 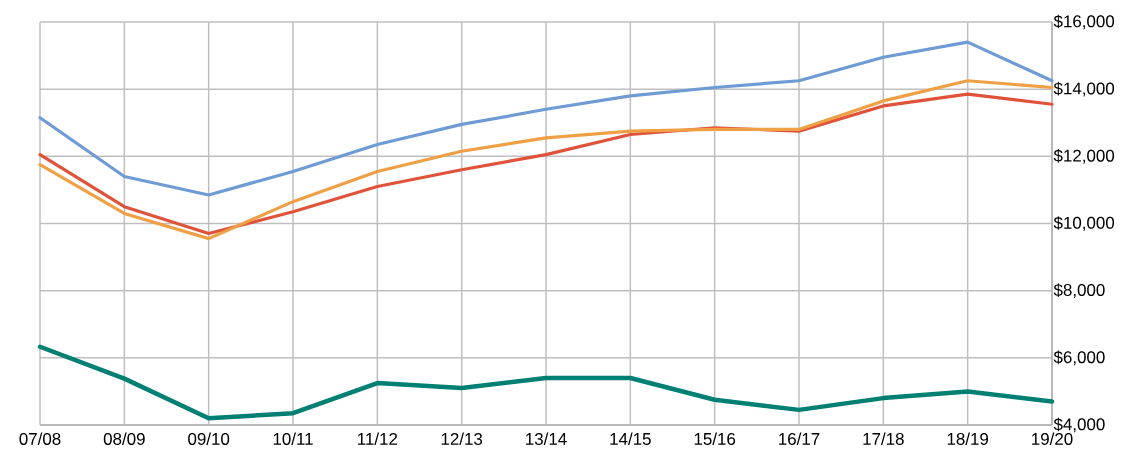 I want to click on x-tick-label: 15/16, so click(x=715, y=438).